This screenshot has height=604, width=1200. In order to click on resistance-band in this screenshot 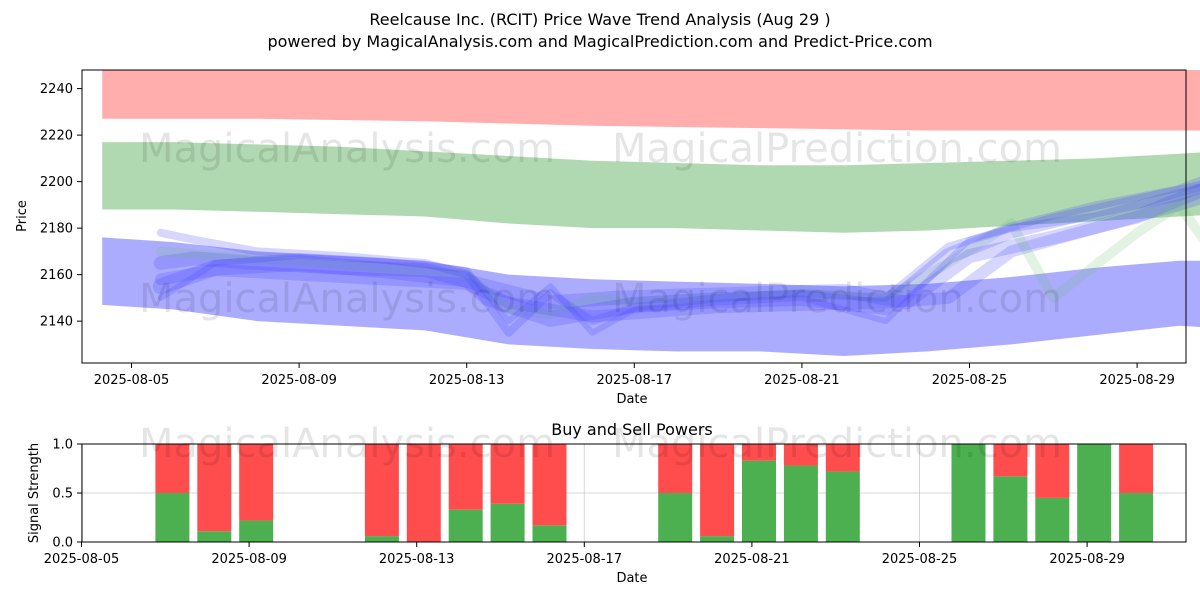, I will do `click(651, 100)`.